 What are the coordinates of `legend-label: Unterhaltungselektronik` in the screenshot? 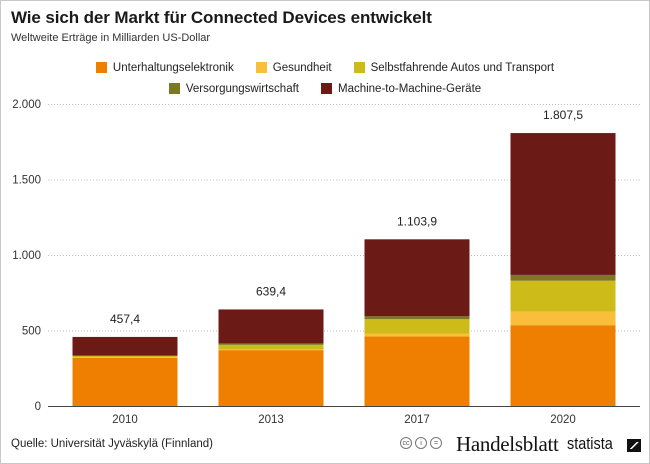 It's located at (173, 67).